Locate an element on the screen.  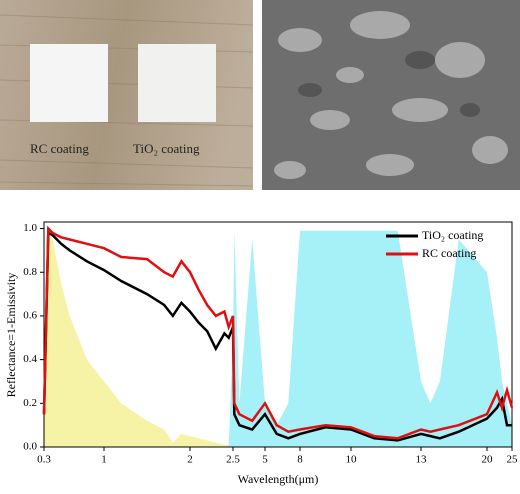
x-tick-label: 20 is located at coordinates (488, 460).